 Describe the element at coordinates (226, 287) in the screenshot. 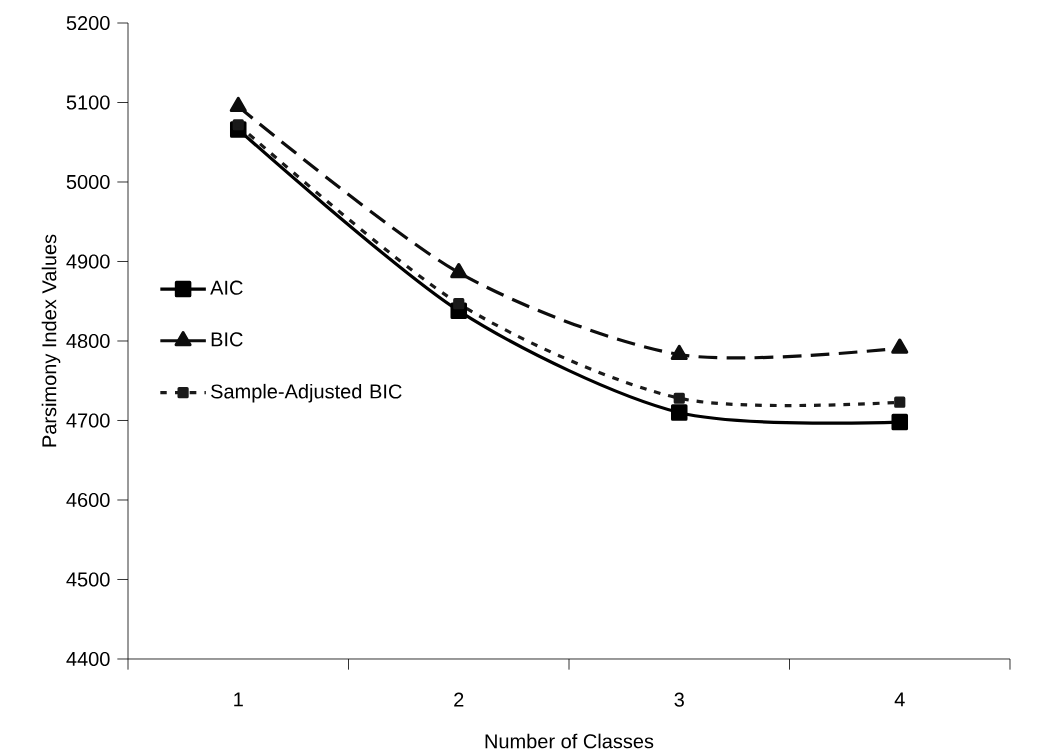

I see `legend-label: AIC` at that location.